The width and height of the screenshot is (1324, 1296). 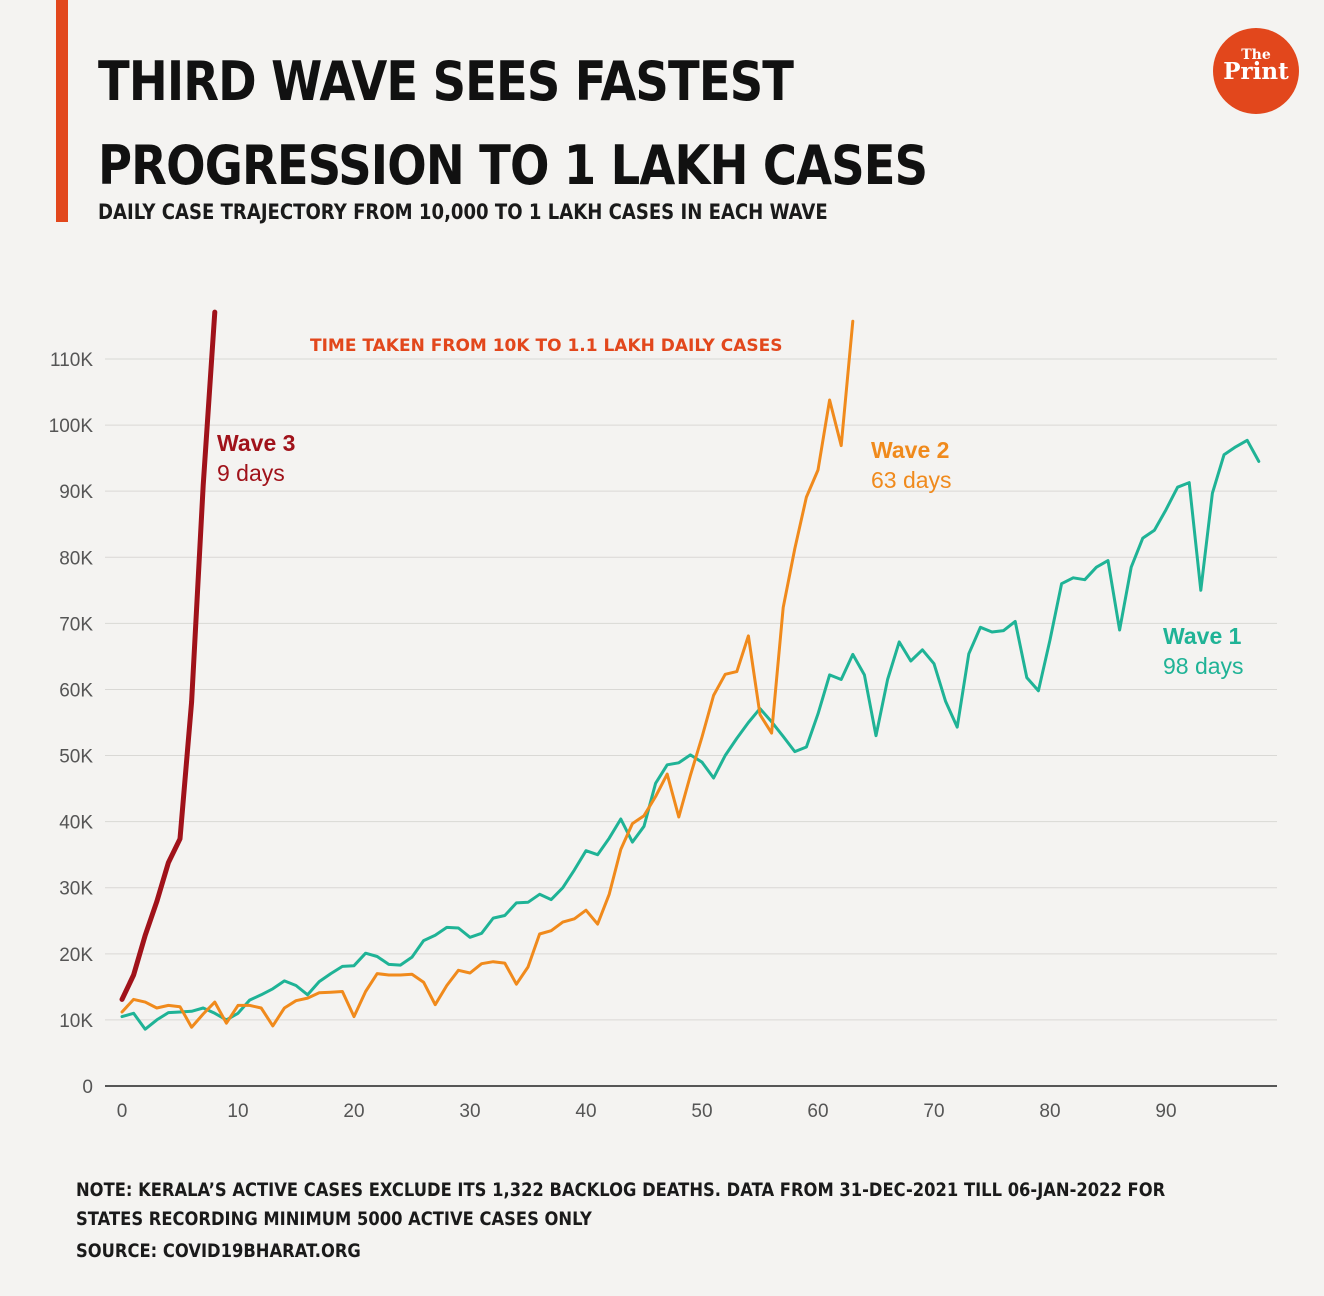 I want to click on y-tick-label: 80K, so click(x=76, y=558).